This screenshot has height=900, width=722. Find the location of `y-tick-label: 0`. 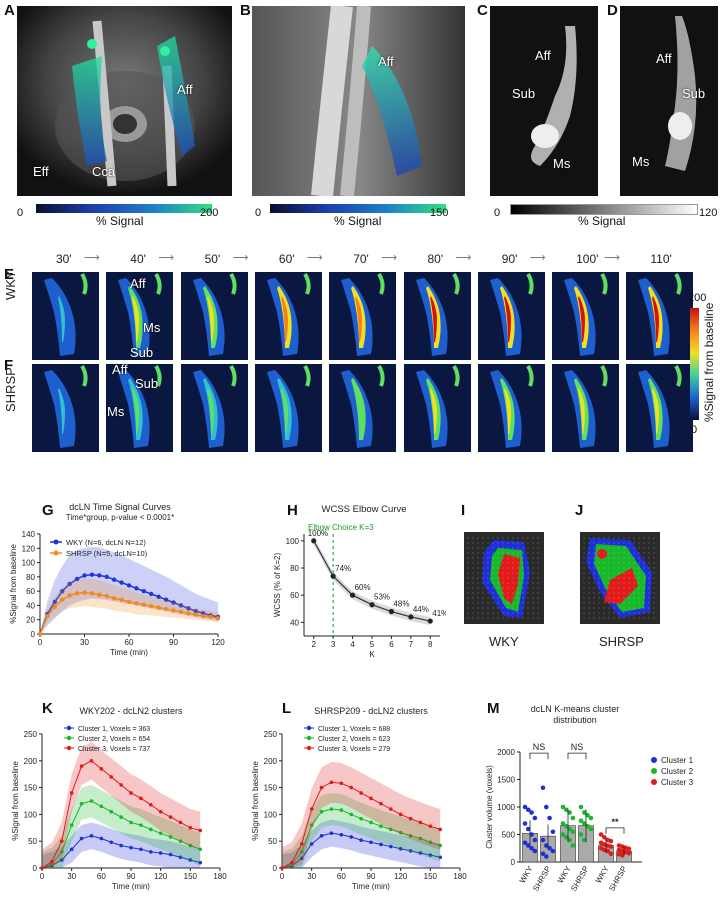

y-tick-label: 0 is located at coordinates (35, 868).